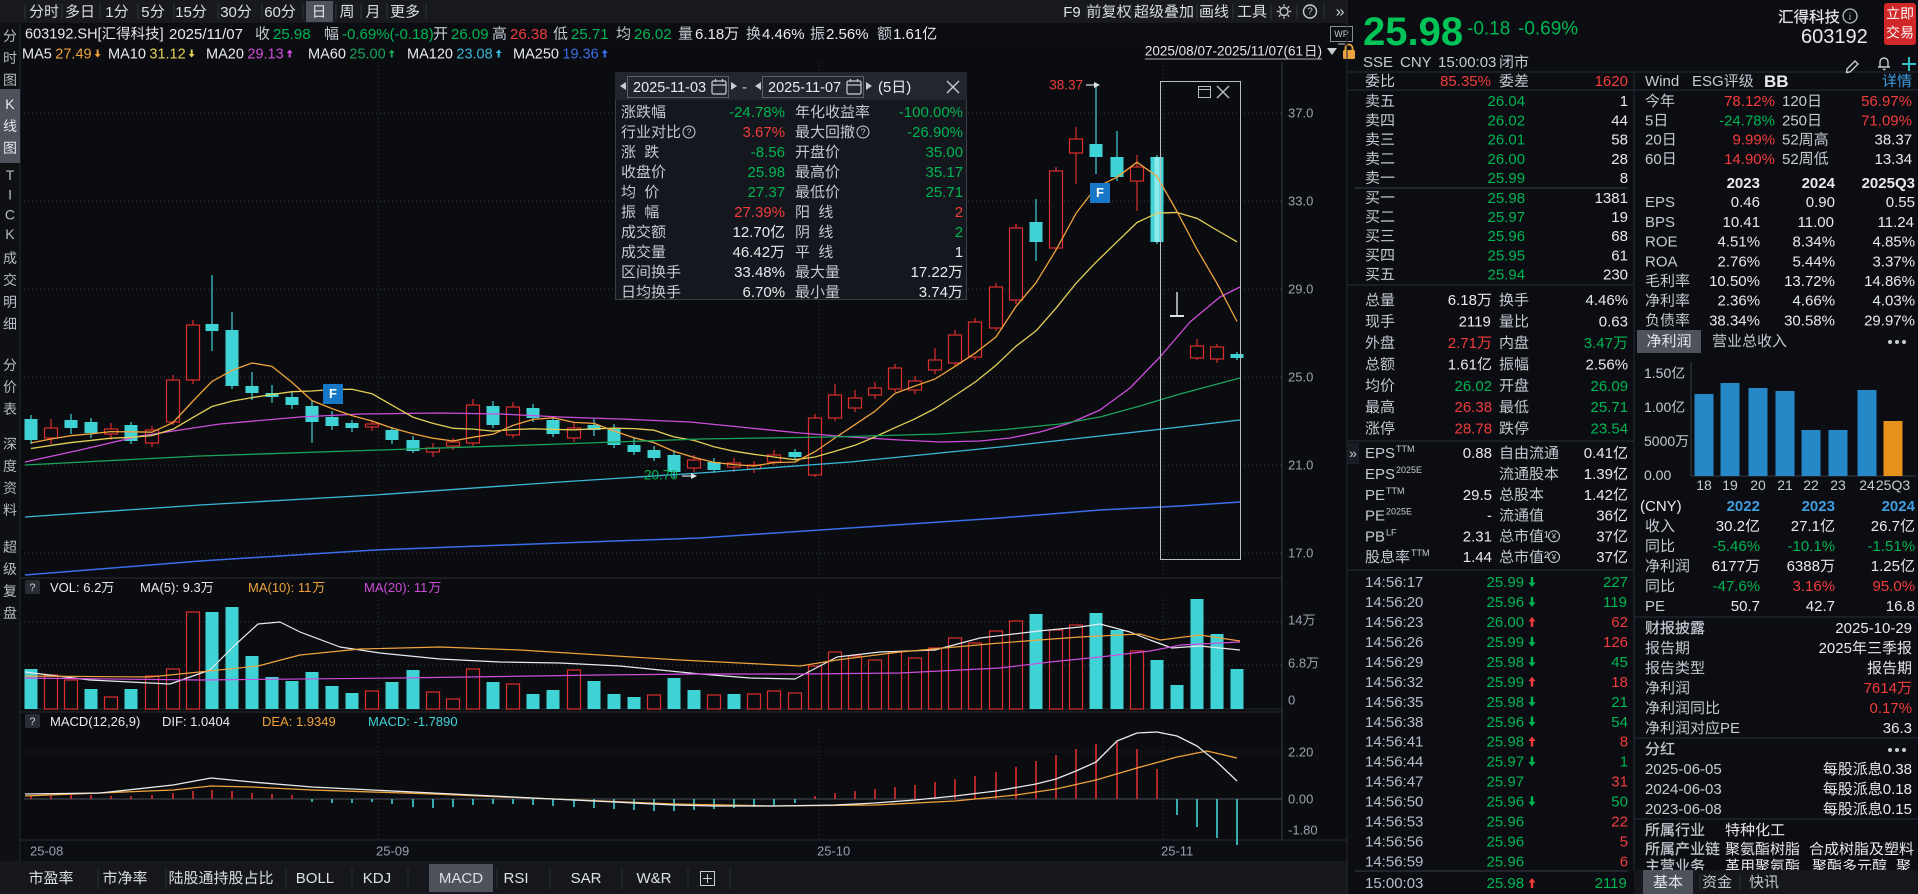 The width and height of the screenshot is (1918, 894). What do you see at coordinates (1739, 261) in the screenshot?
I see `svg-text: 2.76%` at bounding box center [1739, 261].